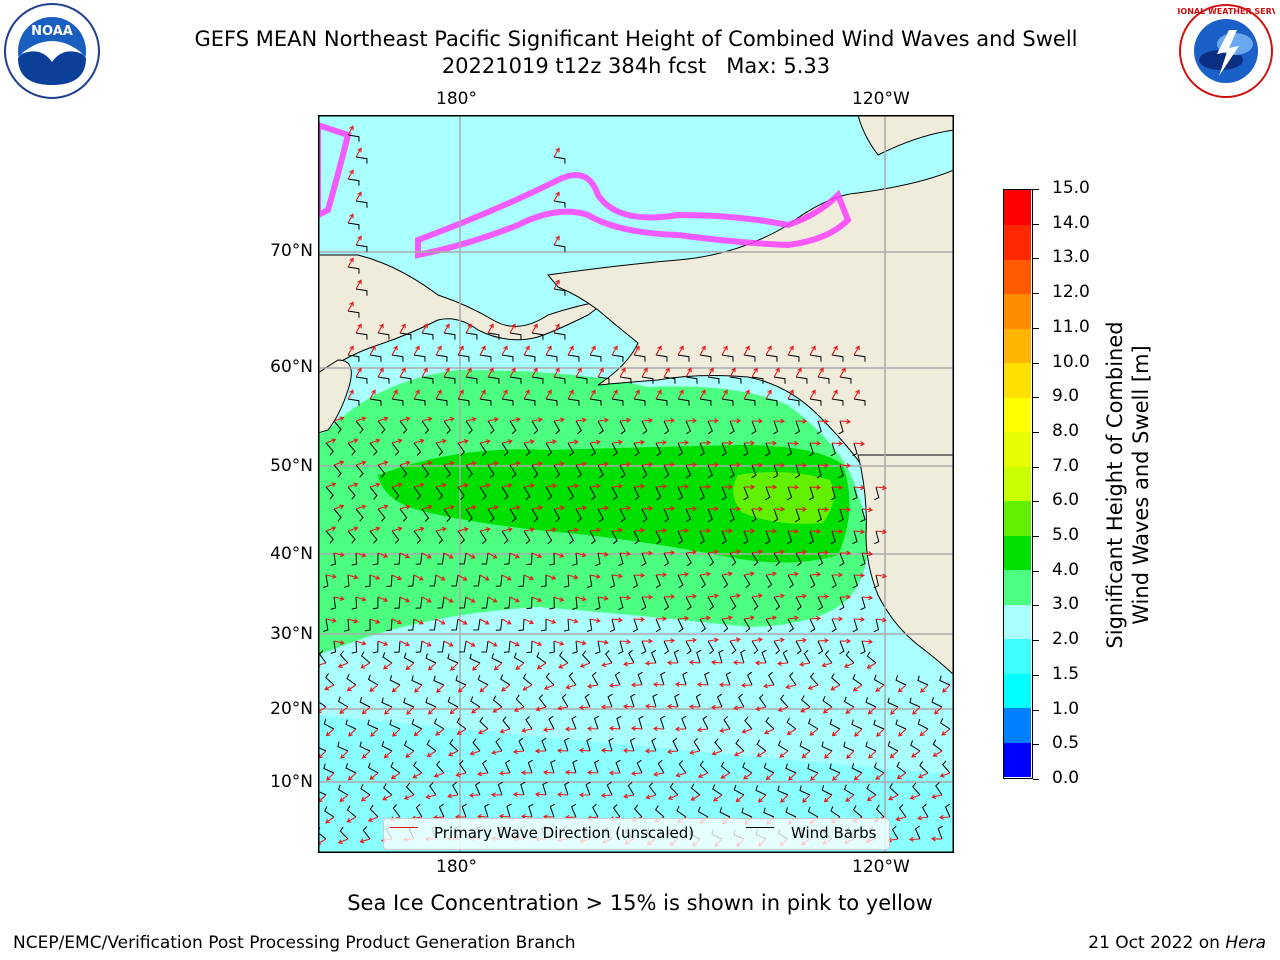 Image resolution: width=1280 pixels, height=960 pixels. Describe the element at coordinates (564, 833) in the screenshot. I see `wave-direction-legend-label: Primary Wave Direction (unscaled)` at that location.